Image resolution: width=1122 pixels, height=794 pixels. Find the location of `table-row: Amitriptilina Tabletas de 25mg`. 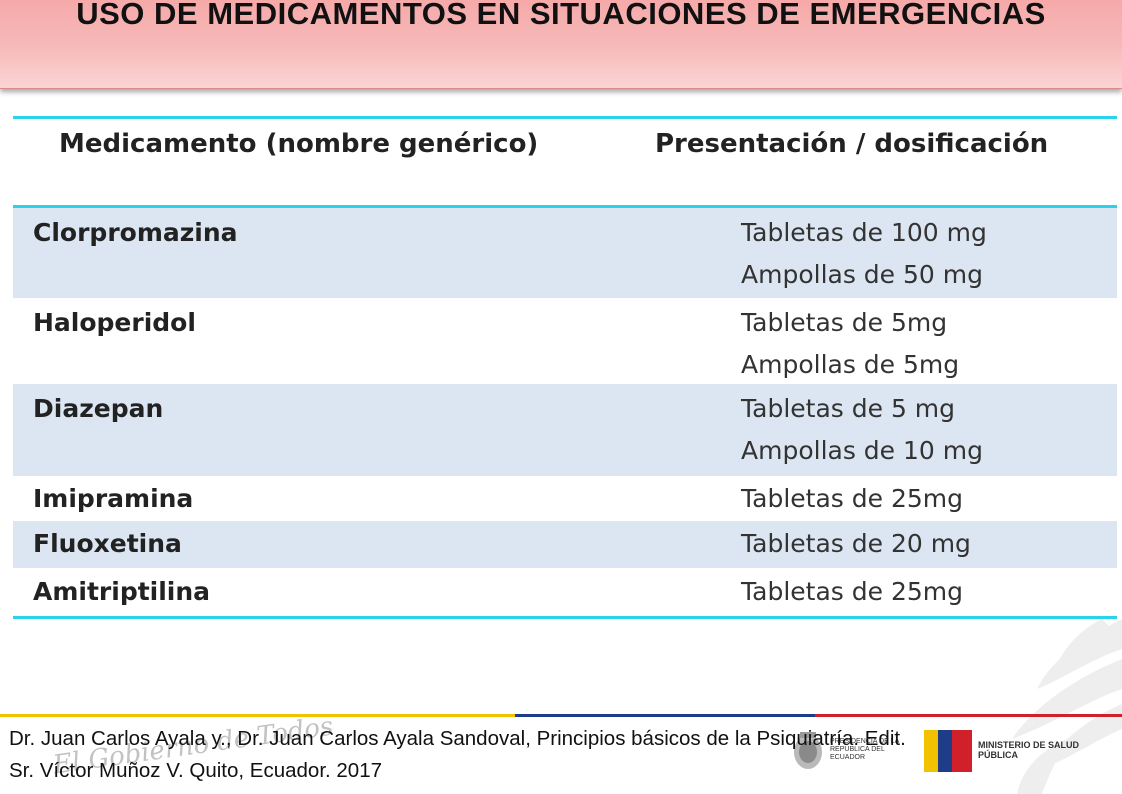

table-row: Amitriptilina Tabletas de 25mg is located at coordinates (565, 592).